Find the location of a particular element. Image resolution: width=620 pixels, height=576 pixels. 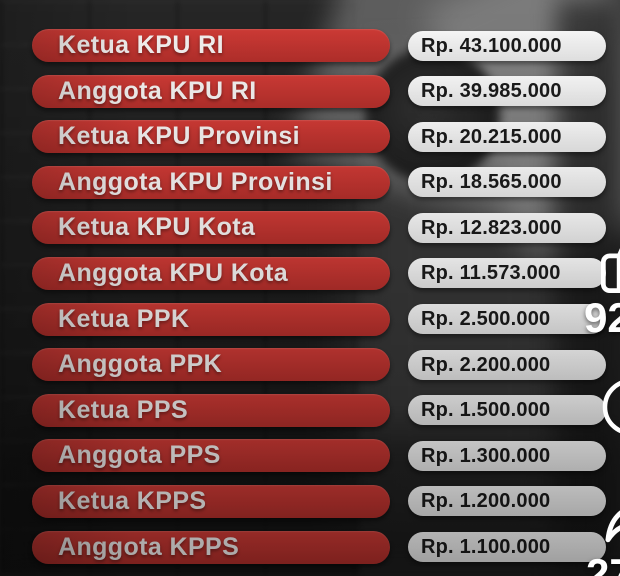

position-label: Anggota PPS is located at coordinates (139, 455).